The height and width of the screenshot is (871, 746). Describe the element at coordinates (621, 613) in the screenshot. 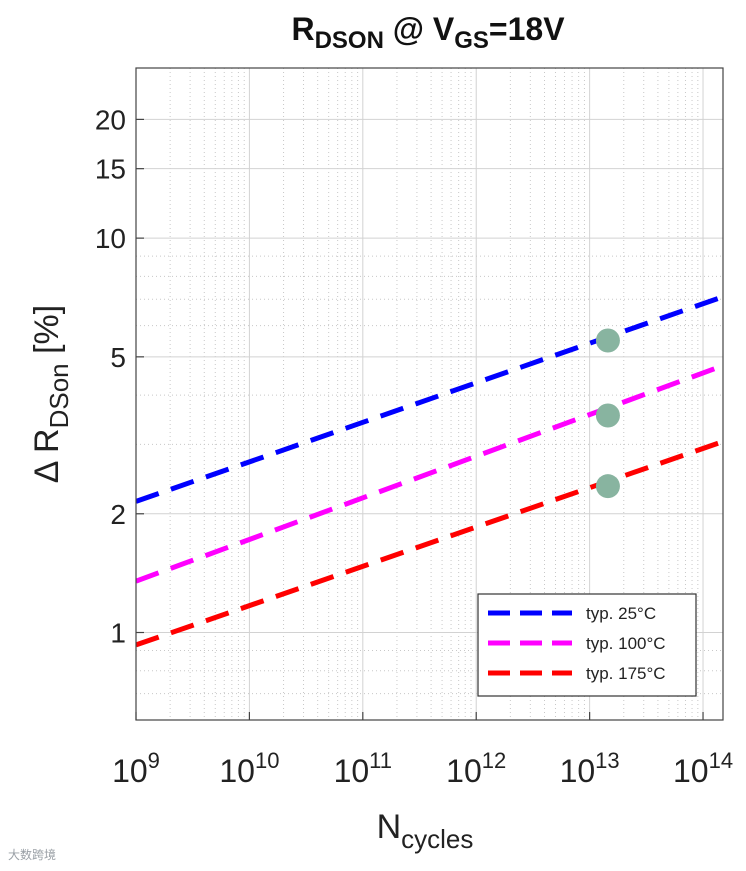

I see `legend-label-1: typ. 25°C` at that location.